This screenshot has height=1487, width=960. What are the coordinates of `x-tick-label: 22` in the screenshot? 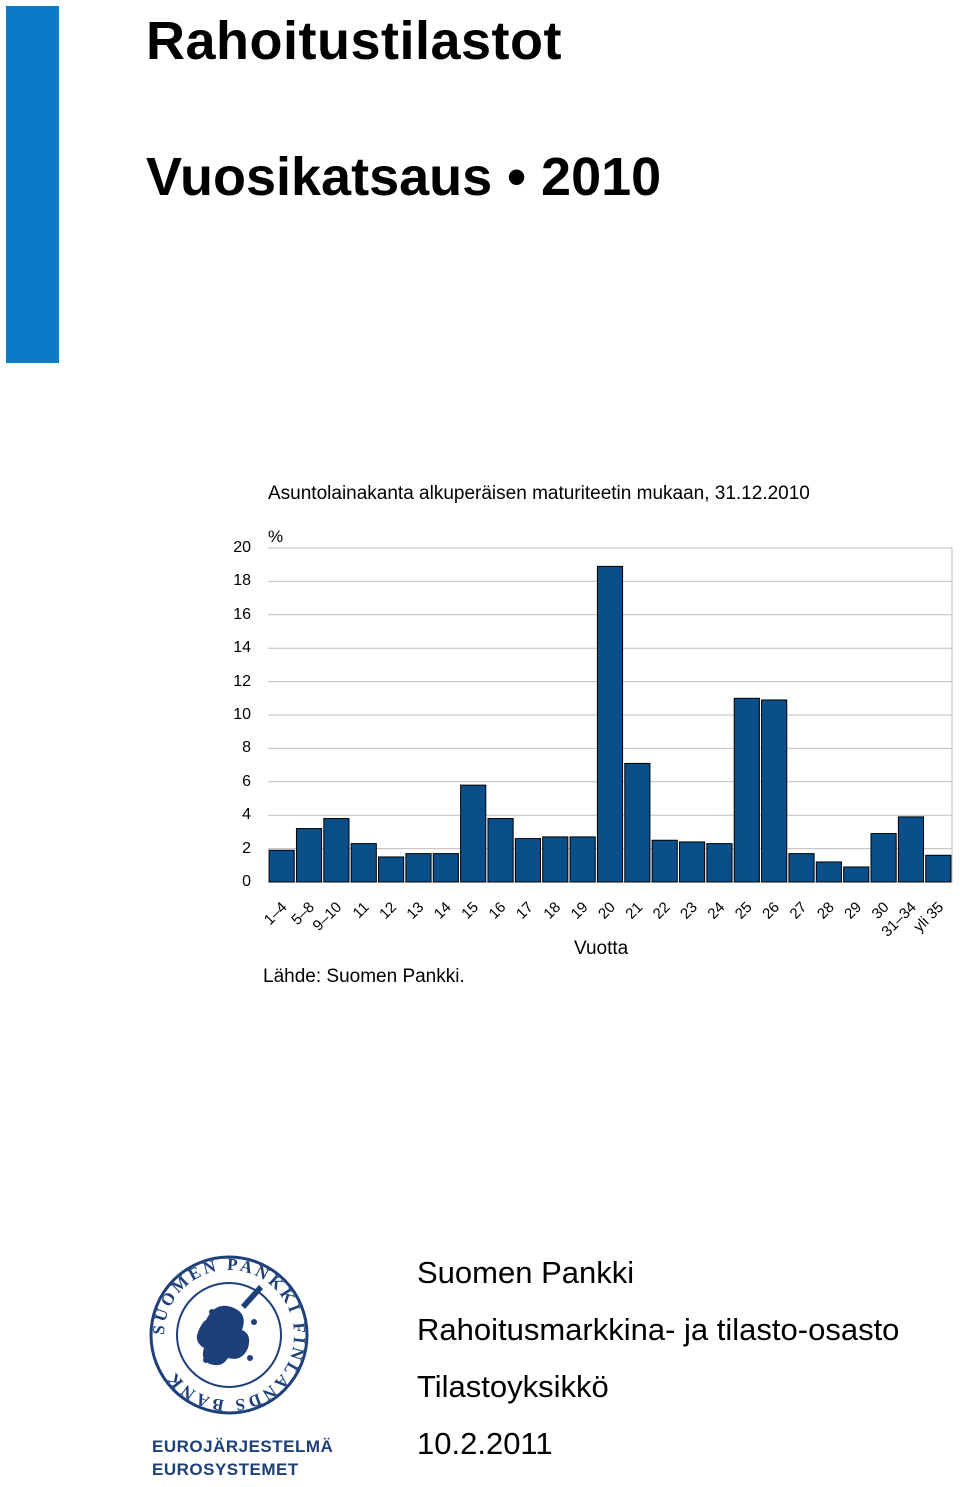 It's located at (662, 911).